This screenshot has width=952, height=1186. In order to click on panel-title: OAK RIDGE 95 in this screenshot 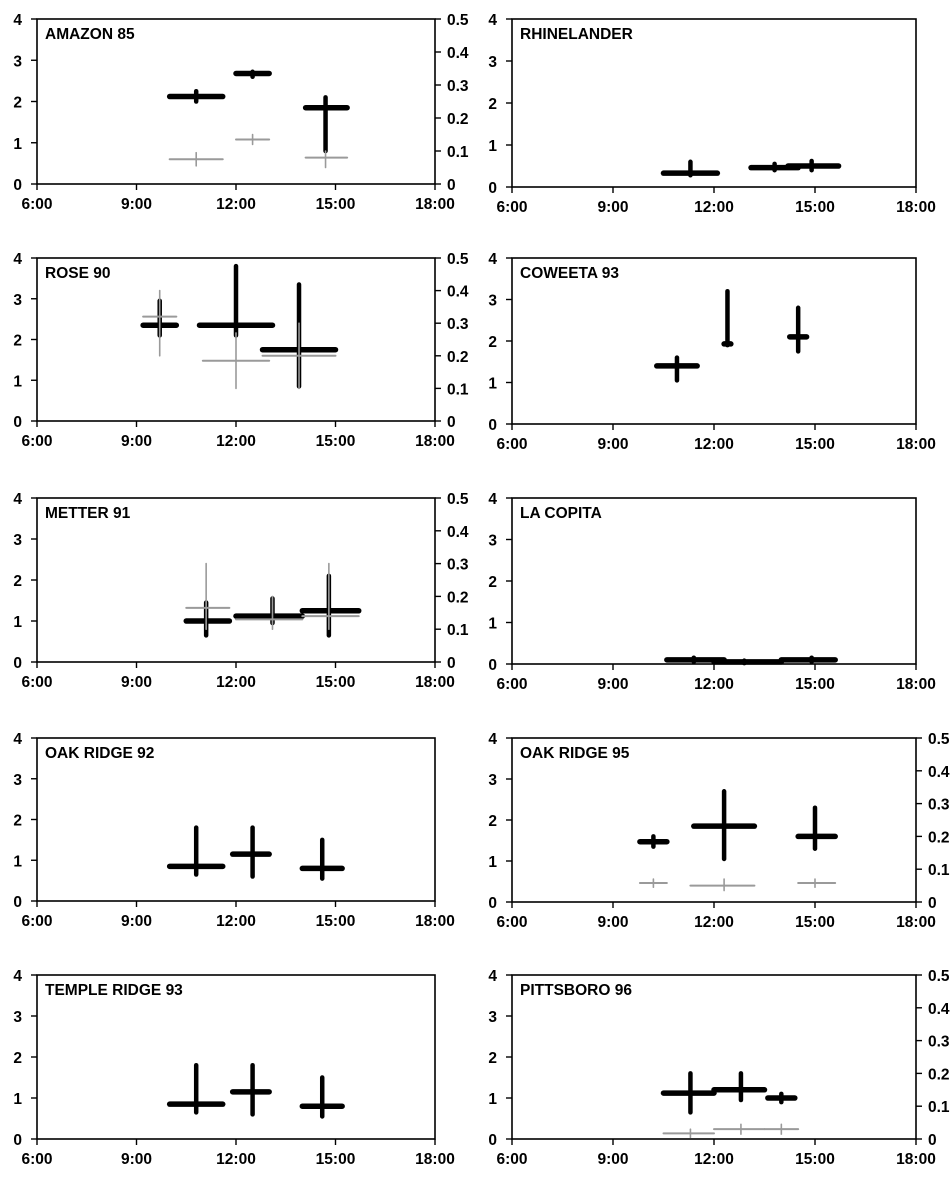, I will do `click(575, 753)`.